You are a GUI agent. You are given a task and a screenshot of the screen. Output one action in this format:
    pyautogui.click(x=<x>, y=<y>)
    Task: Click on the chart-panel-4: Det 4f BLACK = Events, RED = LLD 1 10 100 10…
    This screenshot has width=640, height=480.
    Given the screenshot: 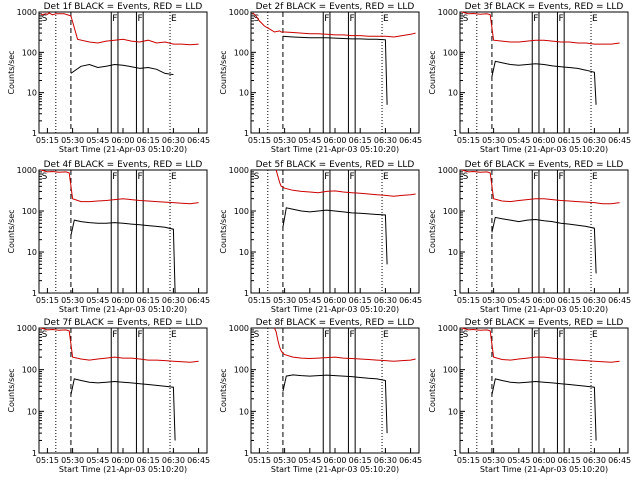 What is the action you would take?
    pyautogui.click(x=108, y=237)
    